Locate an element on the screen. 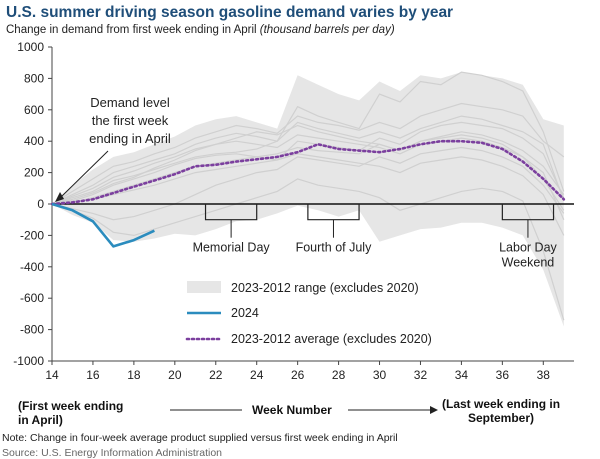  subtitle-unit: (thousand barrels per day) is located at coordinates (327, 30).